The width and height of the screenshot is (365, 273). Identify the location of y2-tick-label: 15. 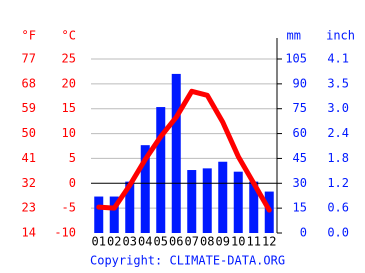
(300, 208).